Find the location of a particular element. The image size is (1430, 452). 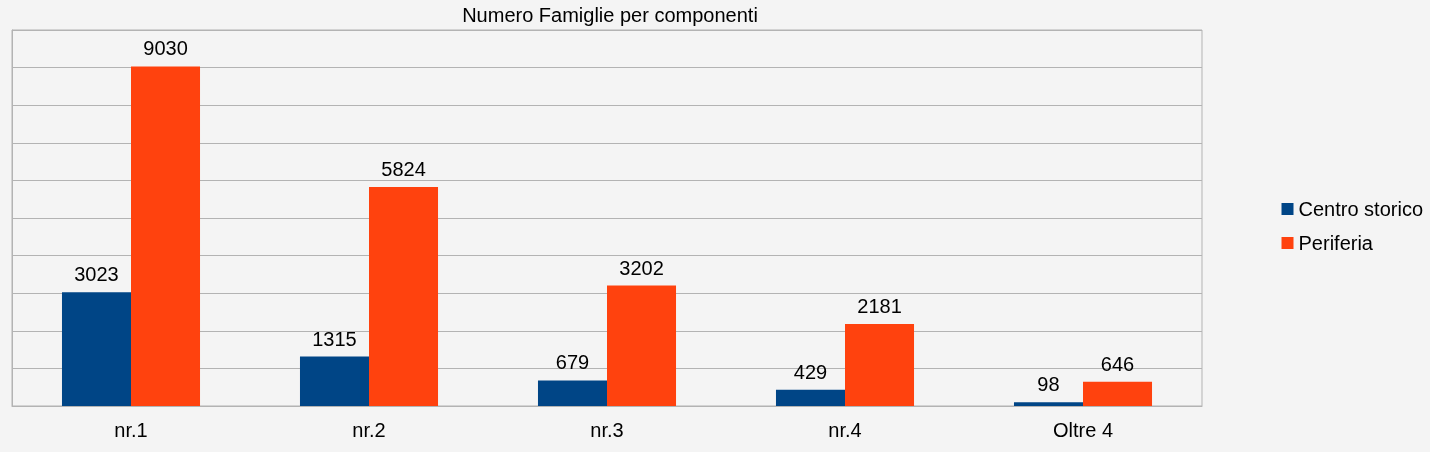

x-tick-label: nr.1 is located at coordinates (131, 430).